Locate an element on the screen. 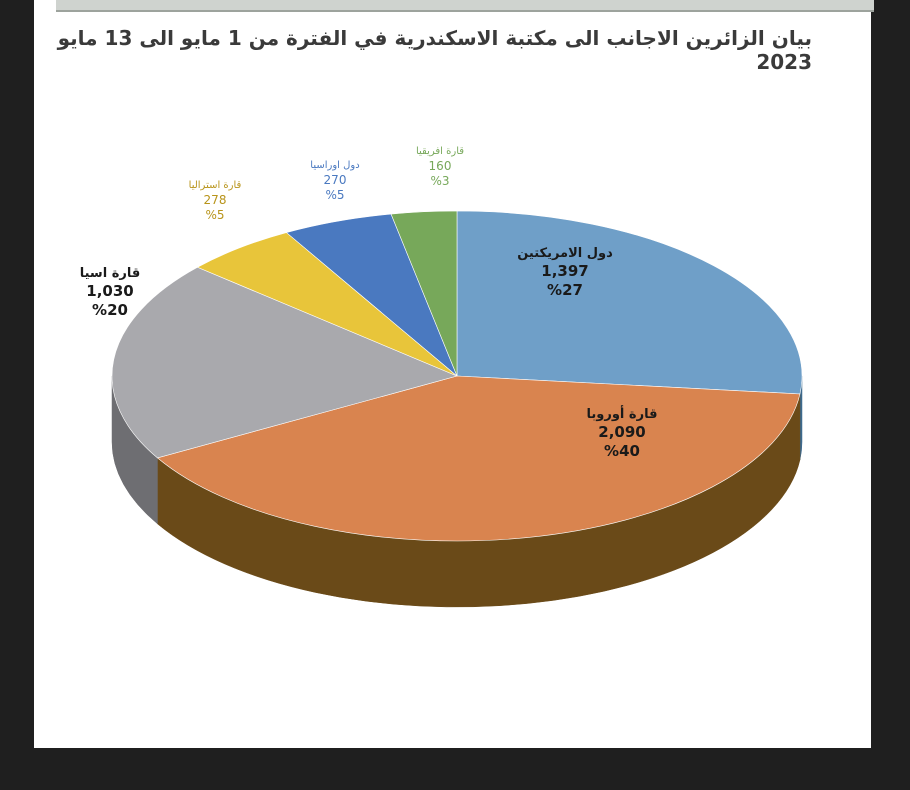  label-europe-name: قارة أوروبا is located at coordinates (622, 414).